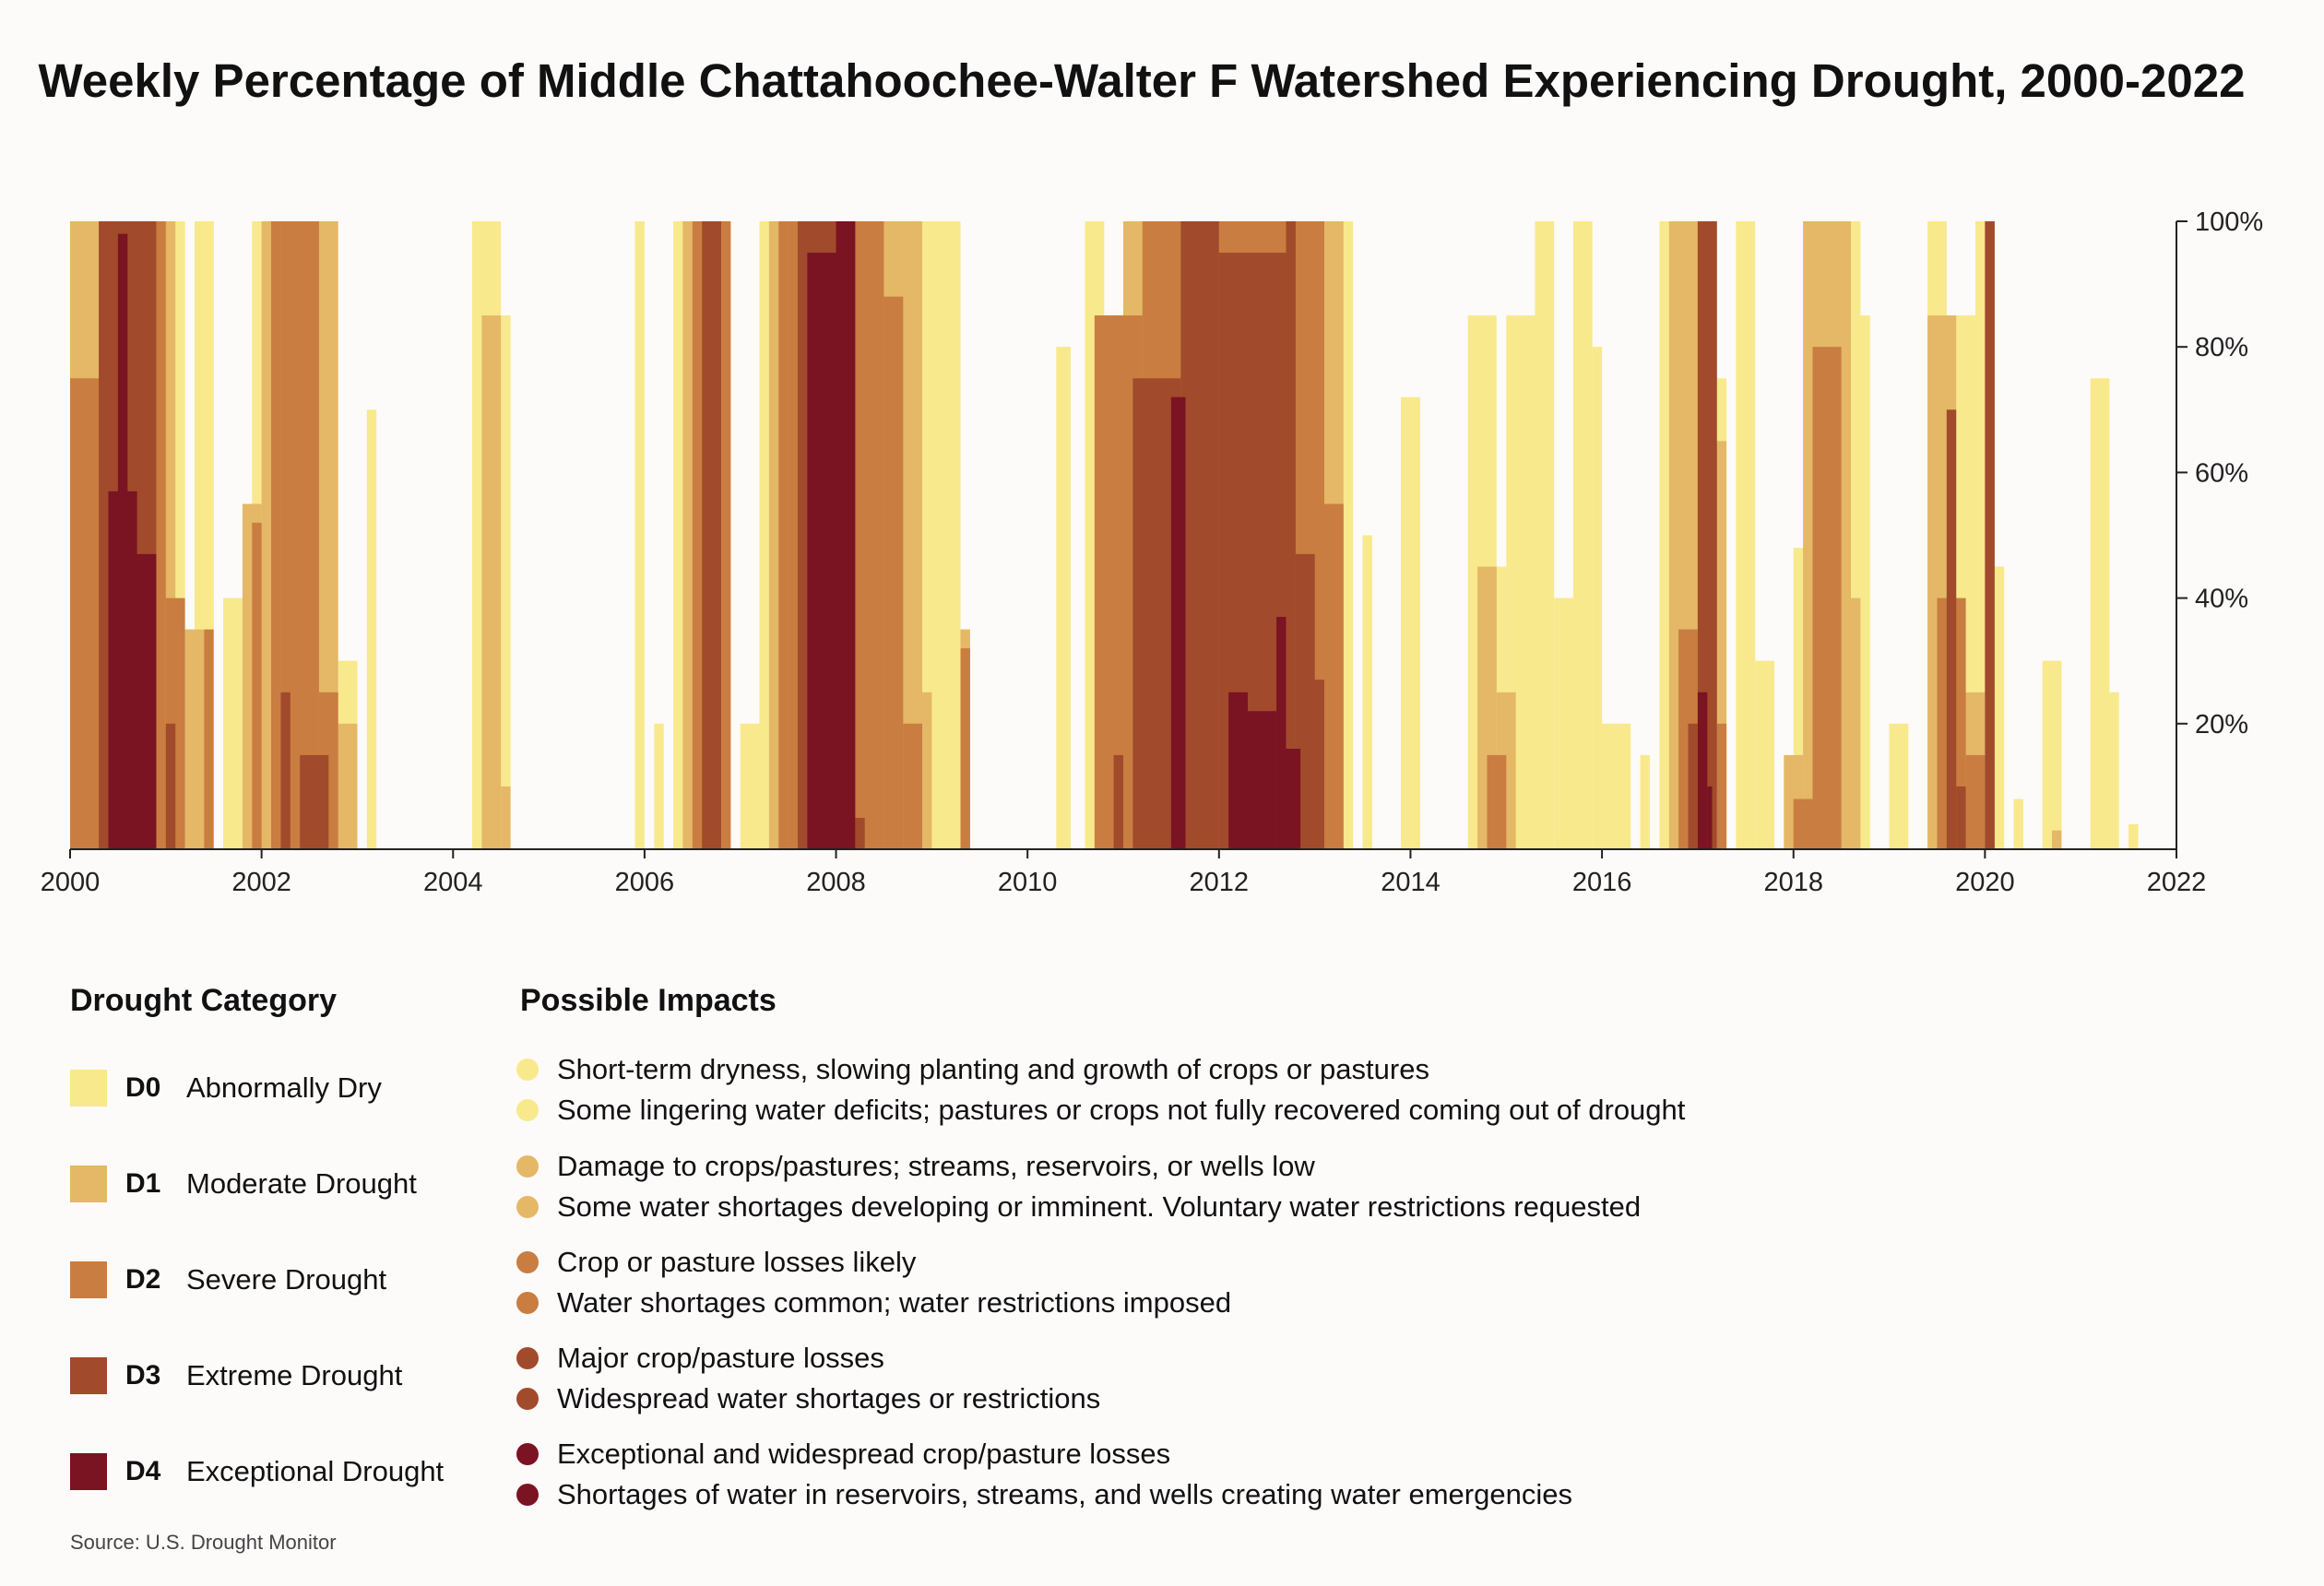  What do you see at coordinates (88, 1088) in the screenshot?
I see `d0-swatch` at bounding box center [88, 1088].